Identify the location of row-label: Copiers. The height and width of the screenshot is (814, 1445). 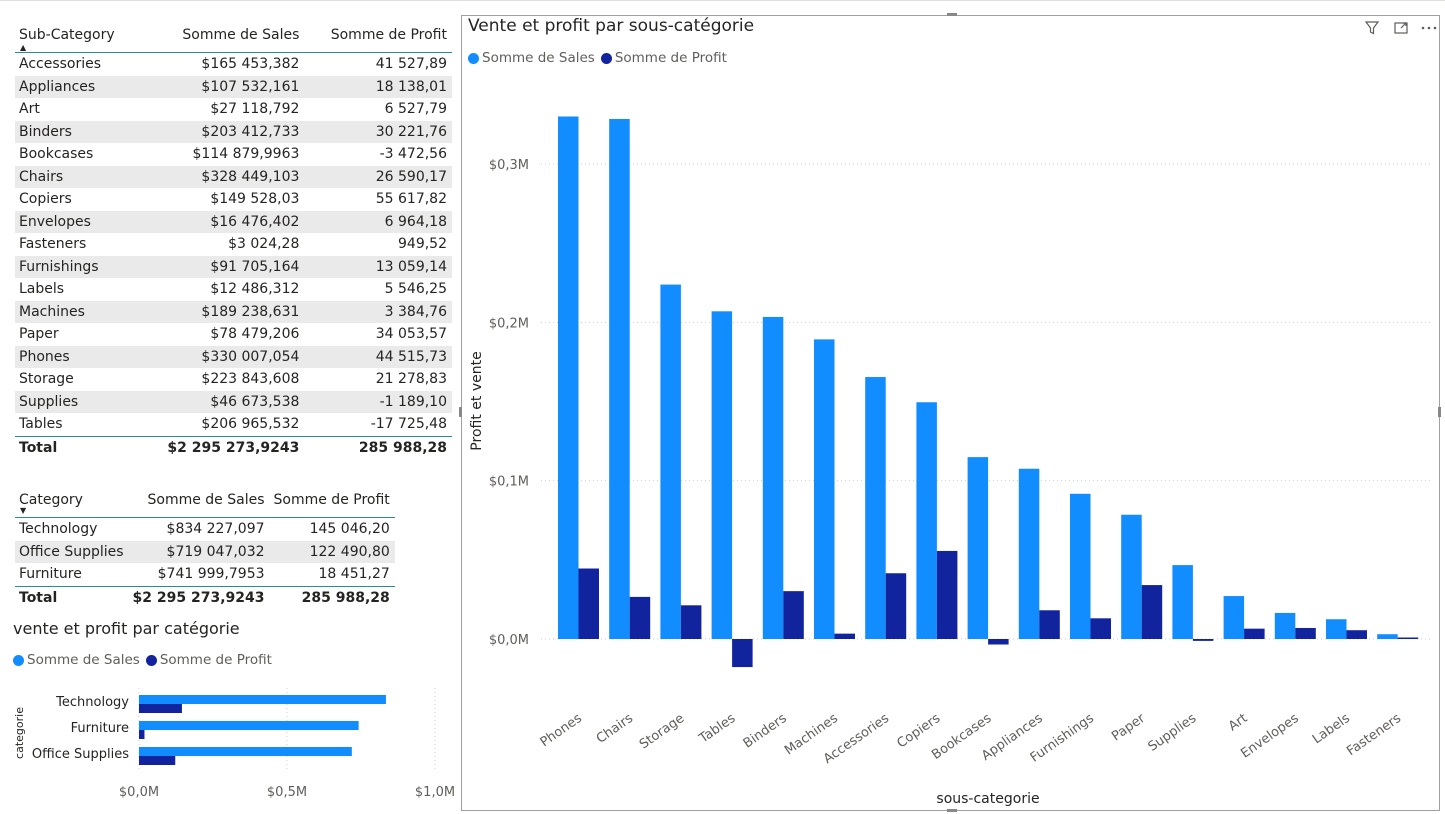
(45, 199).